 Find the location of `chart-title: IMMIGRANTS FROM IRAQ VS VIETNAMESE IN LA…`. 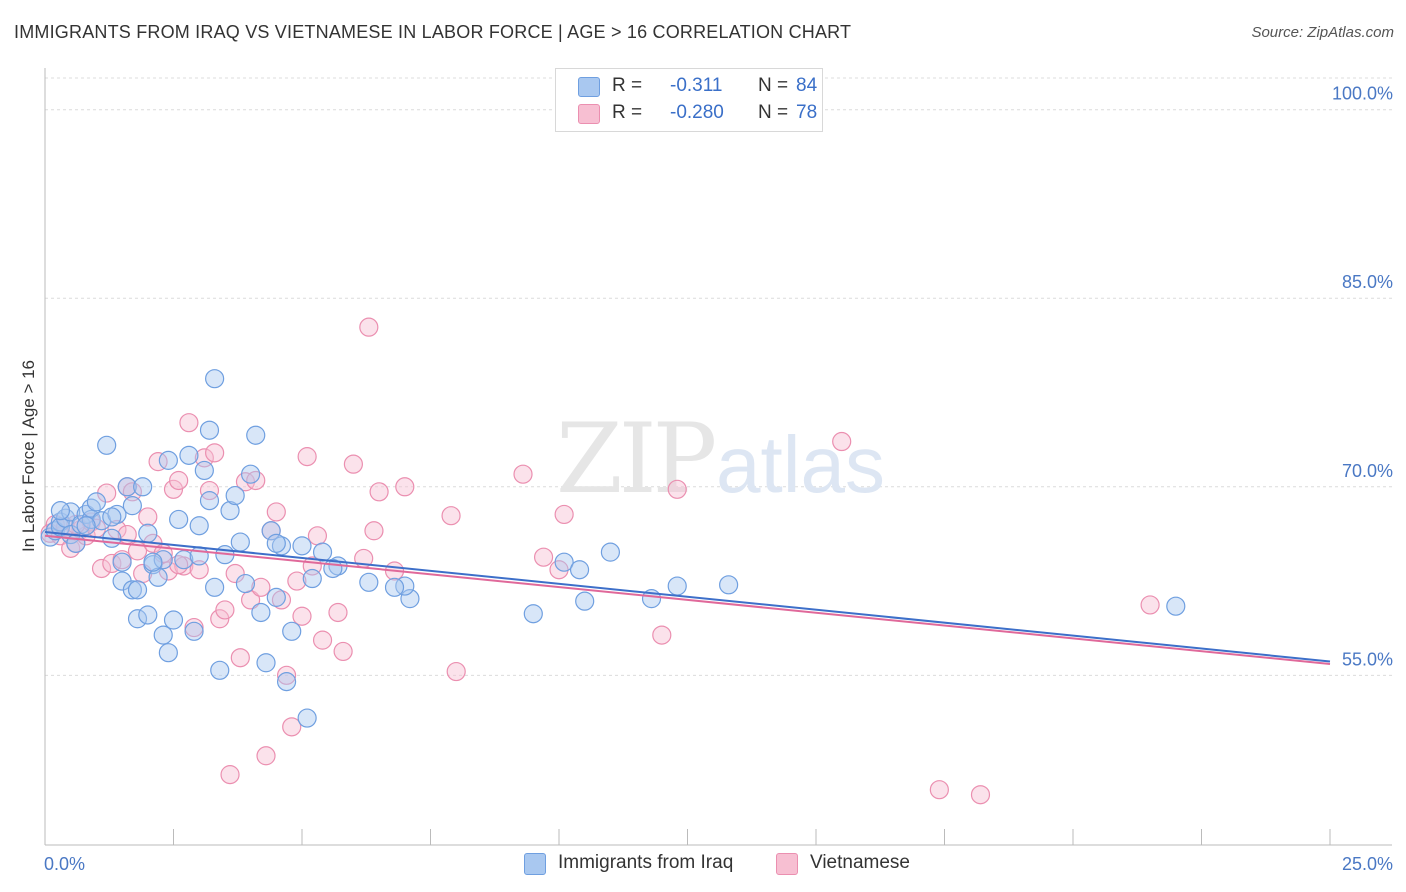

chart-title: IMMIGRANTS FROM IRAQ VS VIETNAMESE IN LA… is located at coordinates (433, 32).